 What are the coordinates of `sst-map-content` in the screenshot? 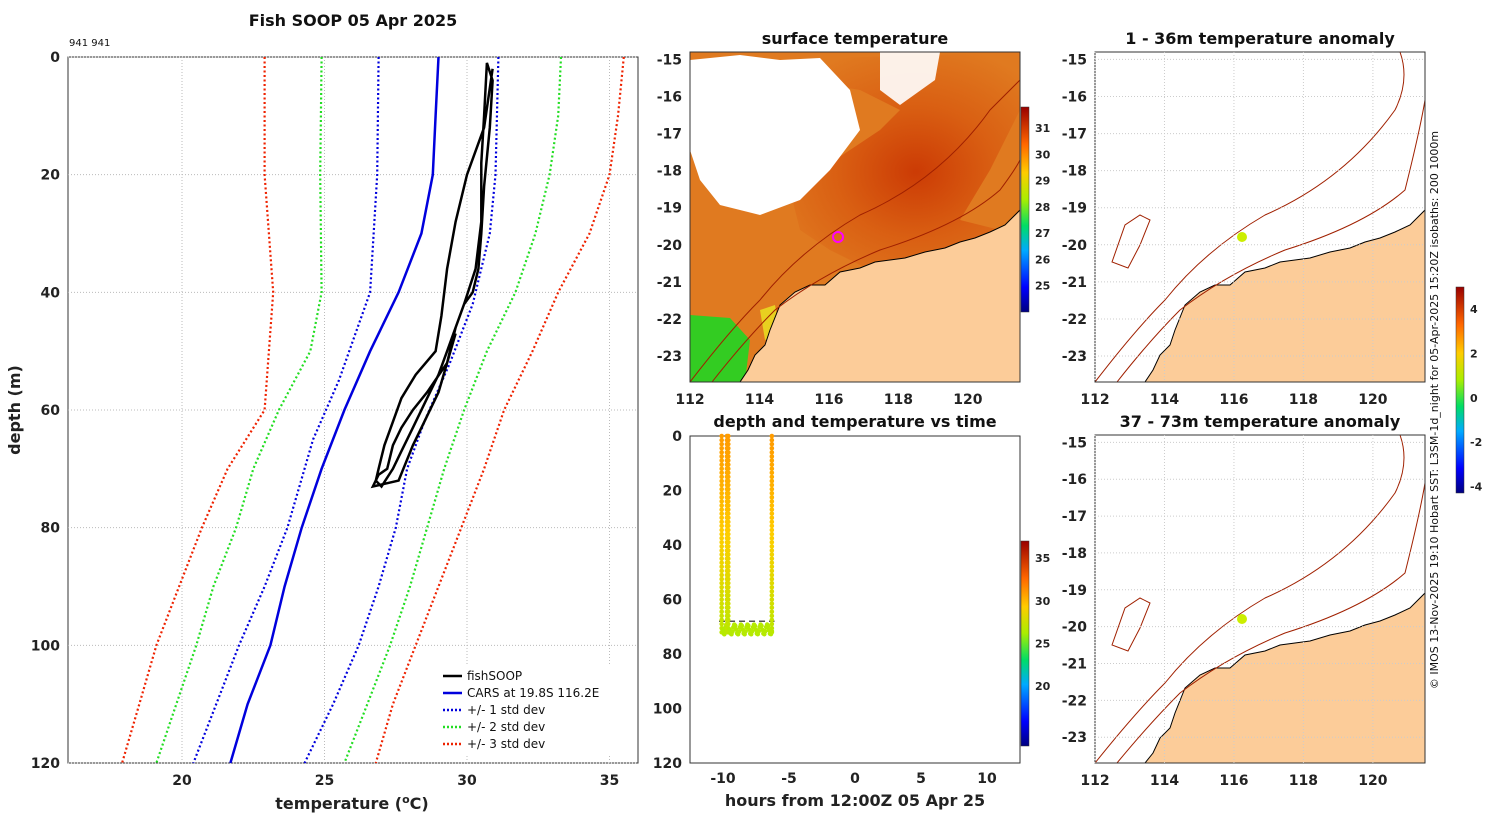 It's located at (855, 217).